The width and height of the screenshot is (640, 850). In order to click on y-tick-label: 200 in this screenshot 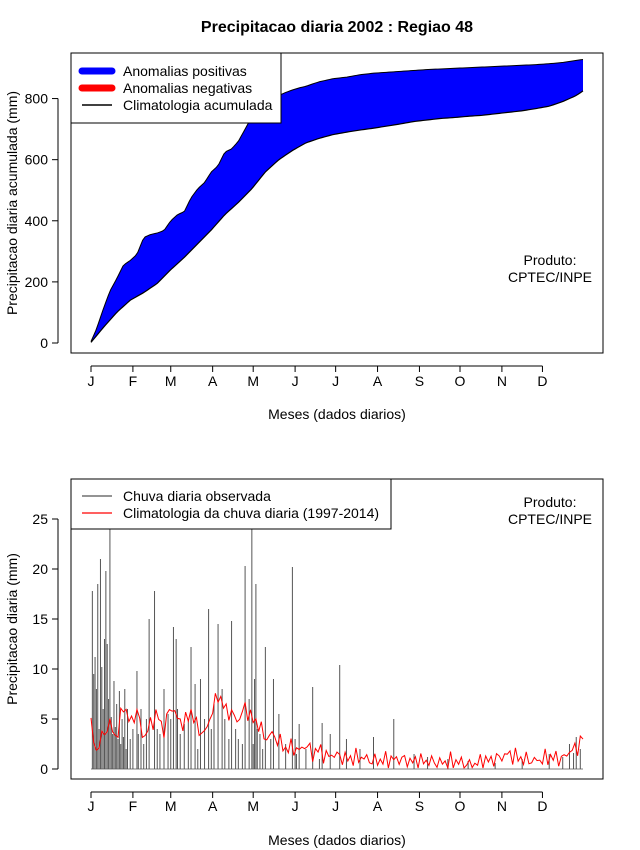, I will do `click(37, 282)`.